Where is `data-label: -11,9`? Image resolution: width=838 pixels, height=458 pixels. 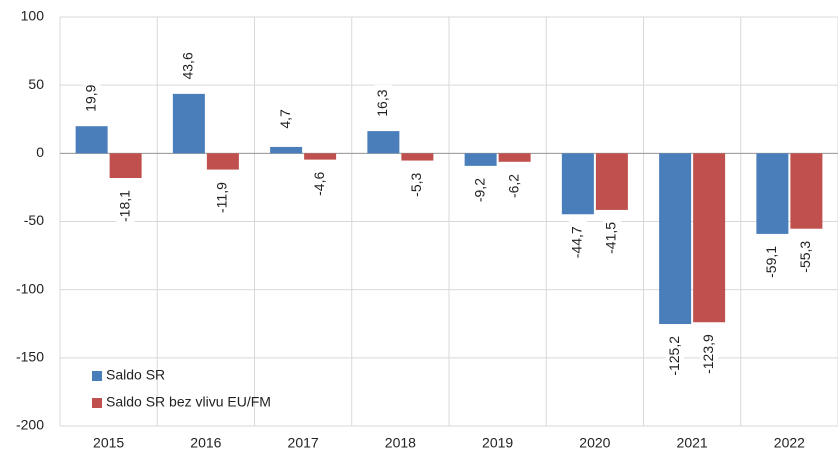 data-label: -11,9 is located at coordinates (222, 197).